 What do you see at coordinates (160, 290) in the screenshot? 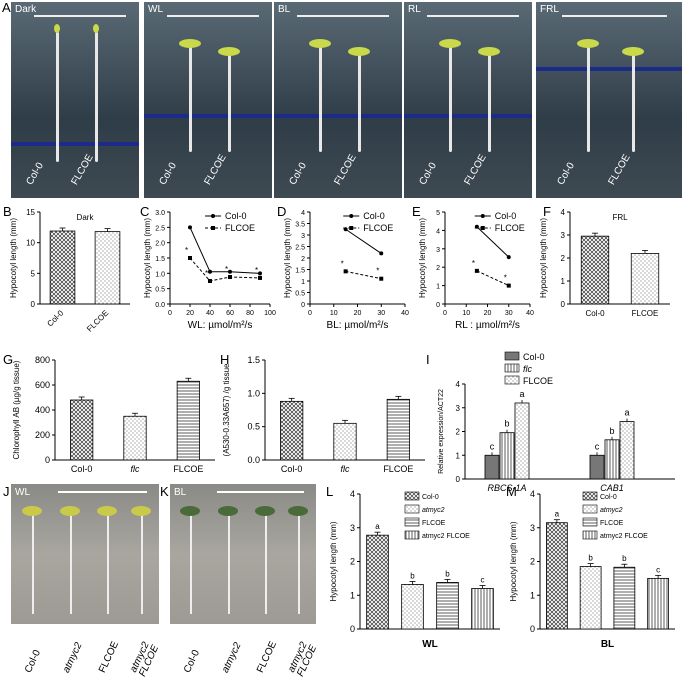
I see `y-tick-label: 0.5` at bounding box center [160, 290].